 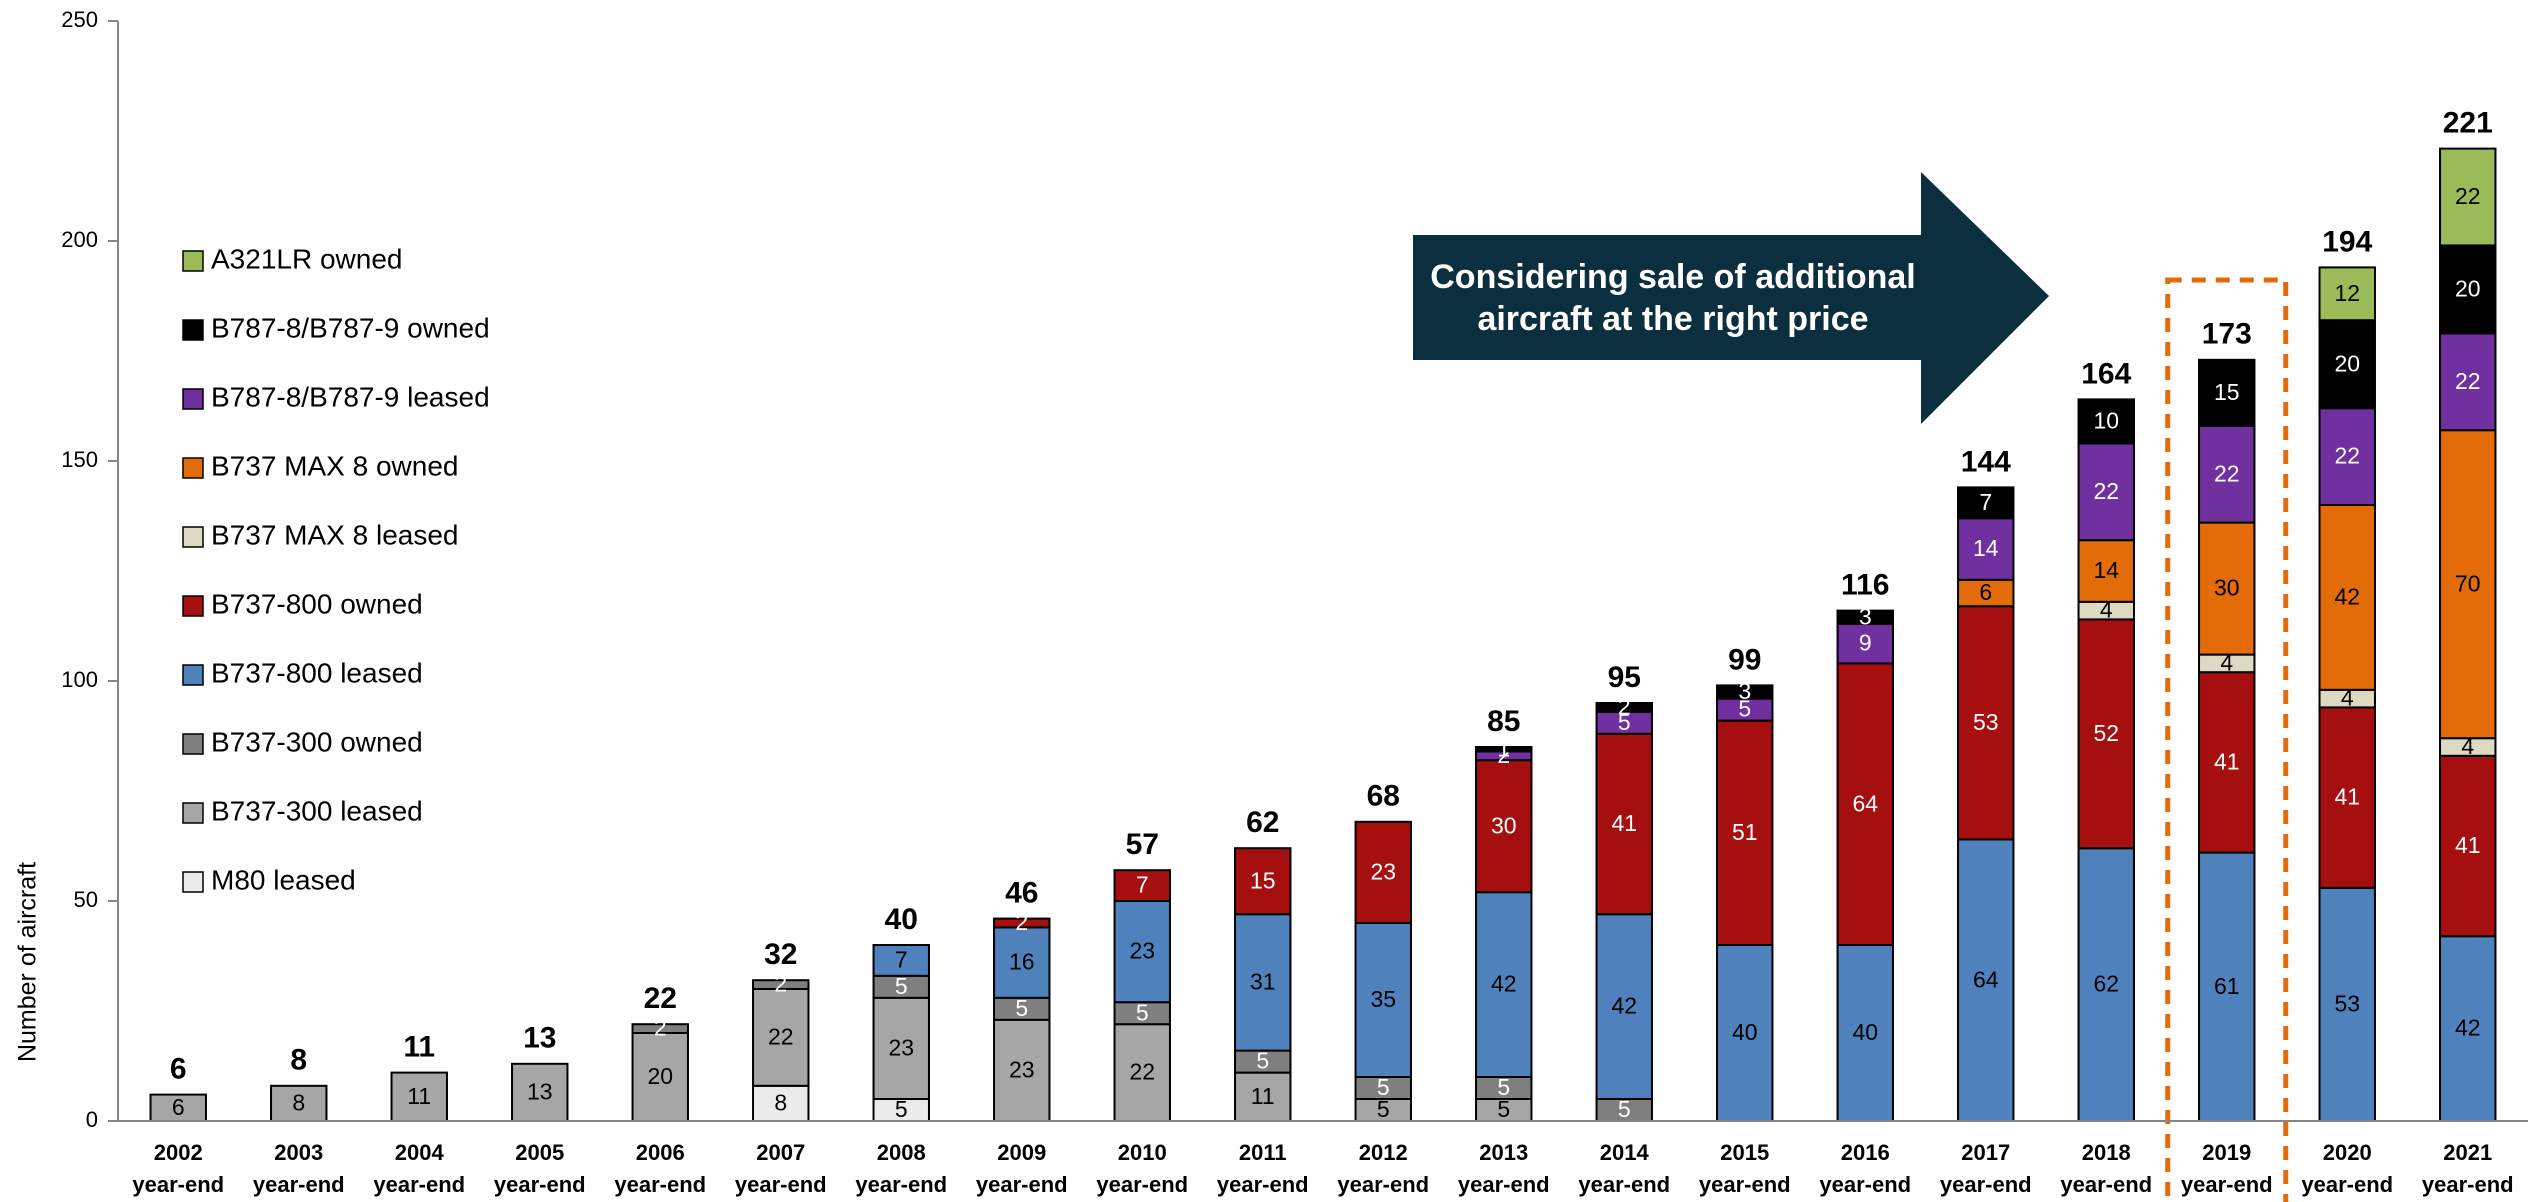 I want to click on x-tick-label: 2021, so click(x=2467, y=1152).